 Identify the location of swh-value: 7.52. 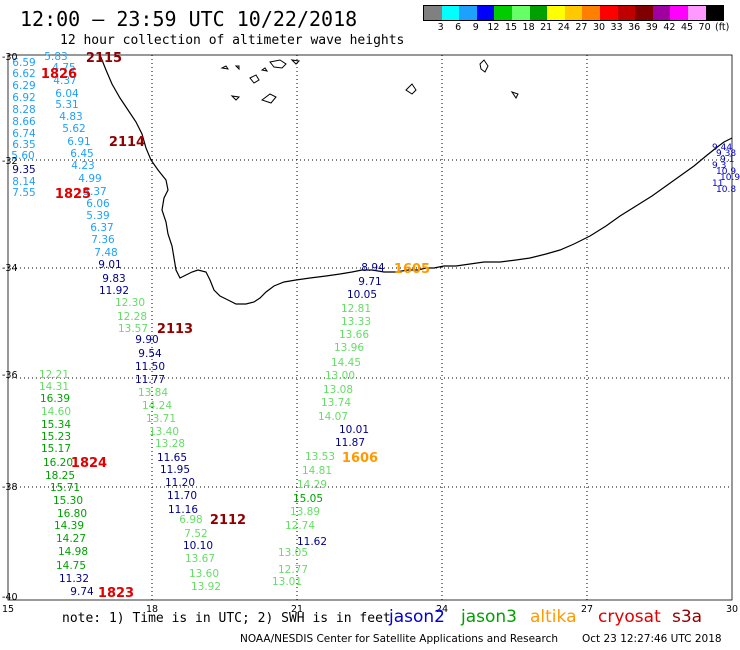
(195, 534).